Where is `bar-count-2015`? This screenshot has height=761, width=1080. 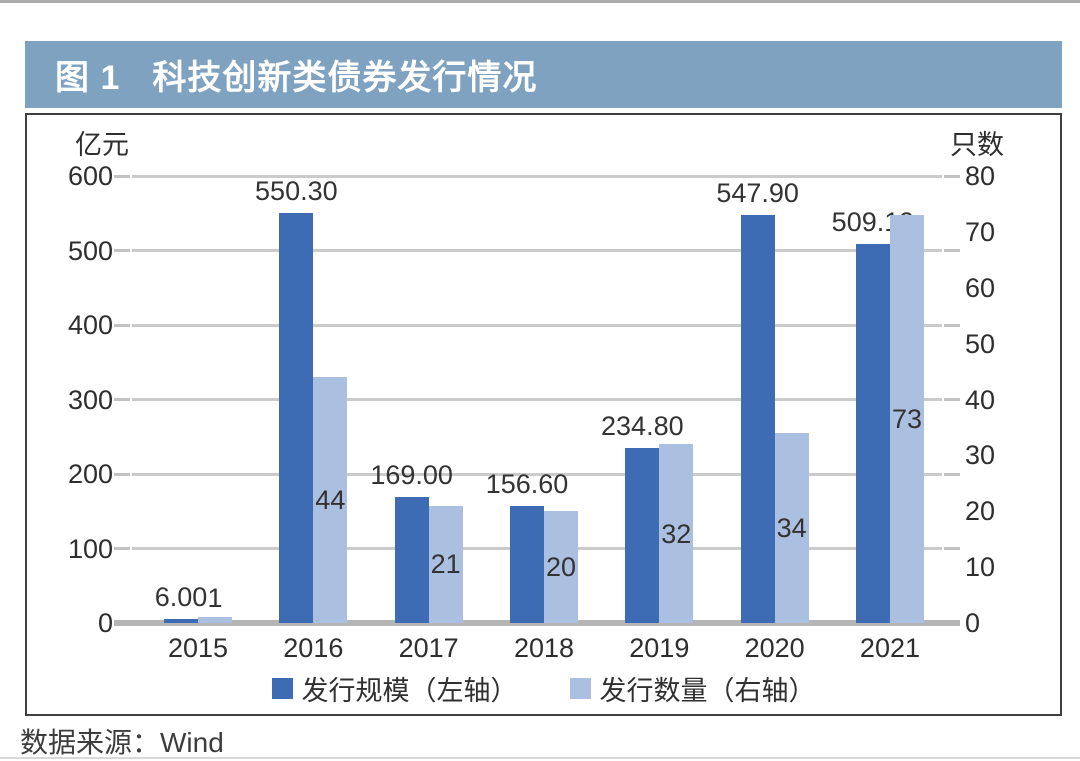 bar-count-2015 is located at coordinates (215, 620).